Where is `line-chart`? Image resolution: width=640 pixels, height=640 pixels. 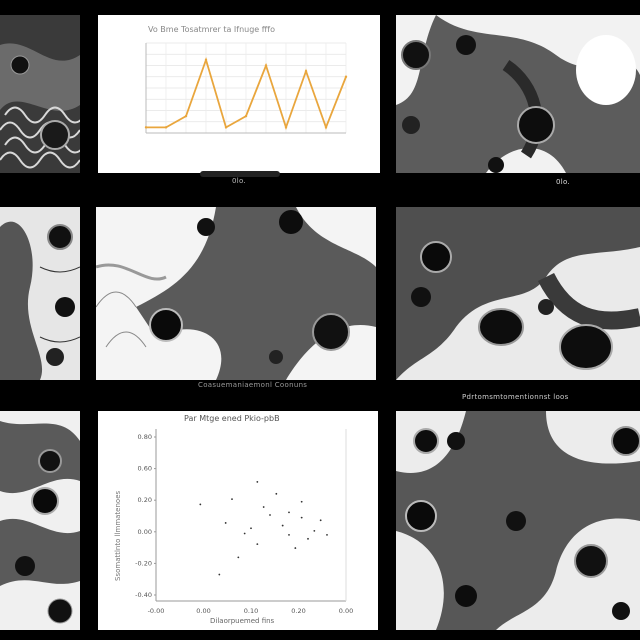
line-chart is located at coordinates (246, 88).